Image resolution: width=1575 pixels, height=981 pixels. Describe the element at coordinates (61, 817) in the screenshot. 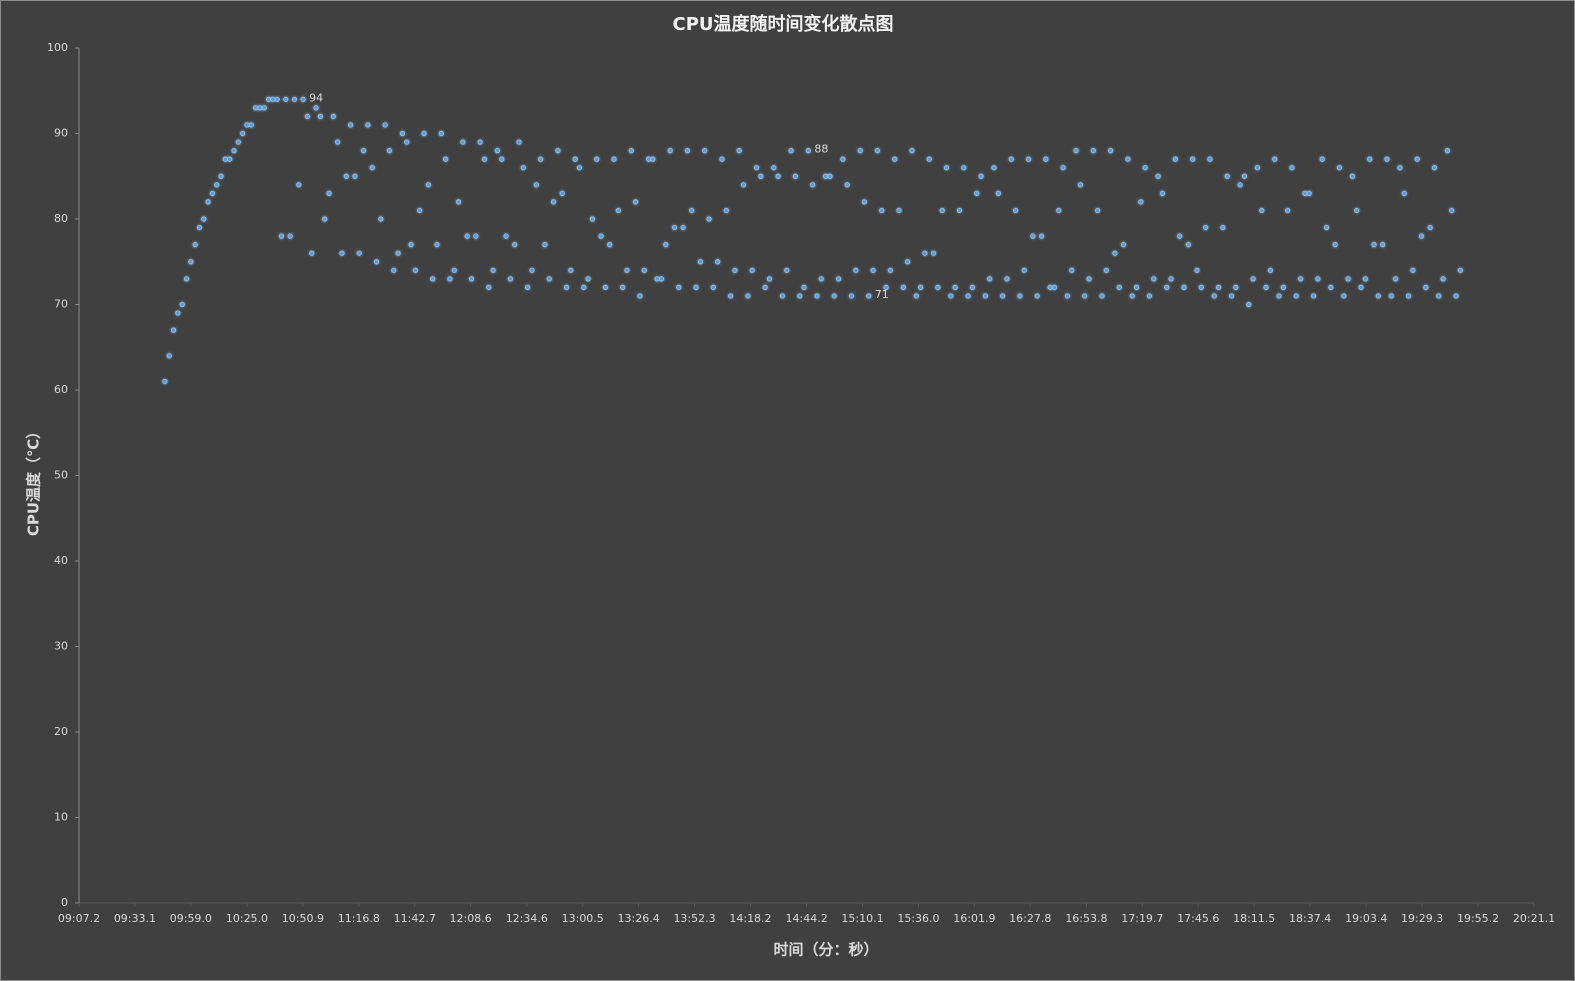

I see `y-tick-label: 10` at that location.